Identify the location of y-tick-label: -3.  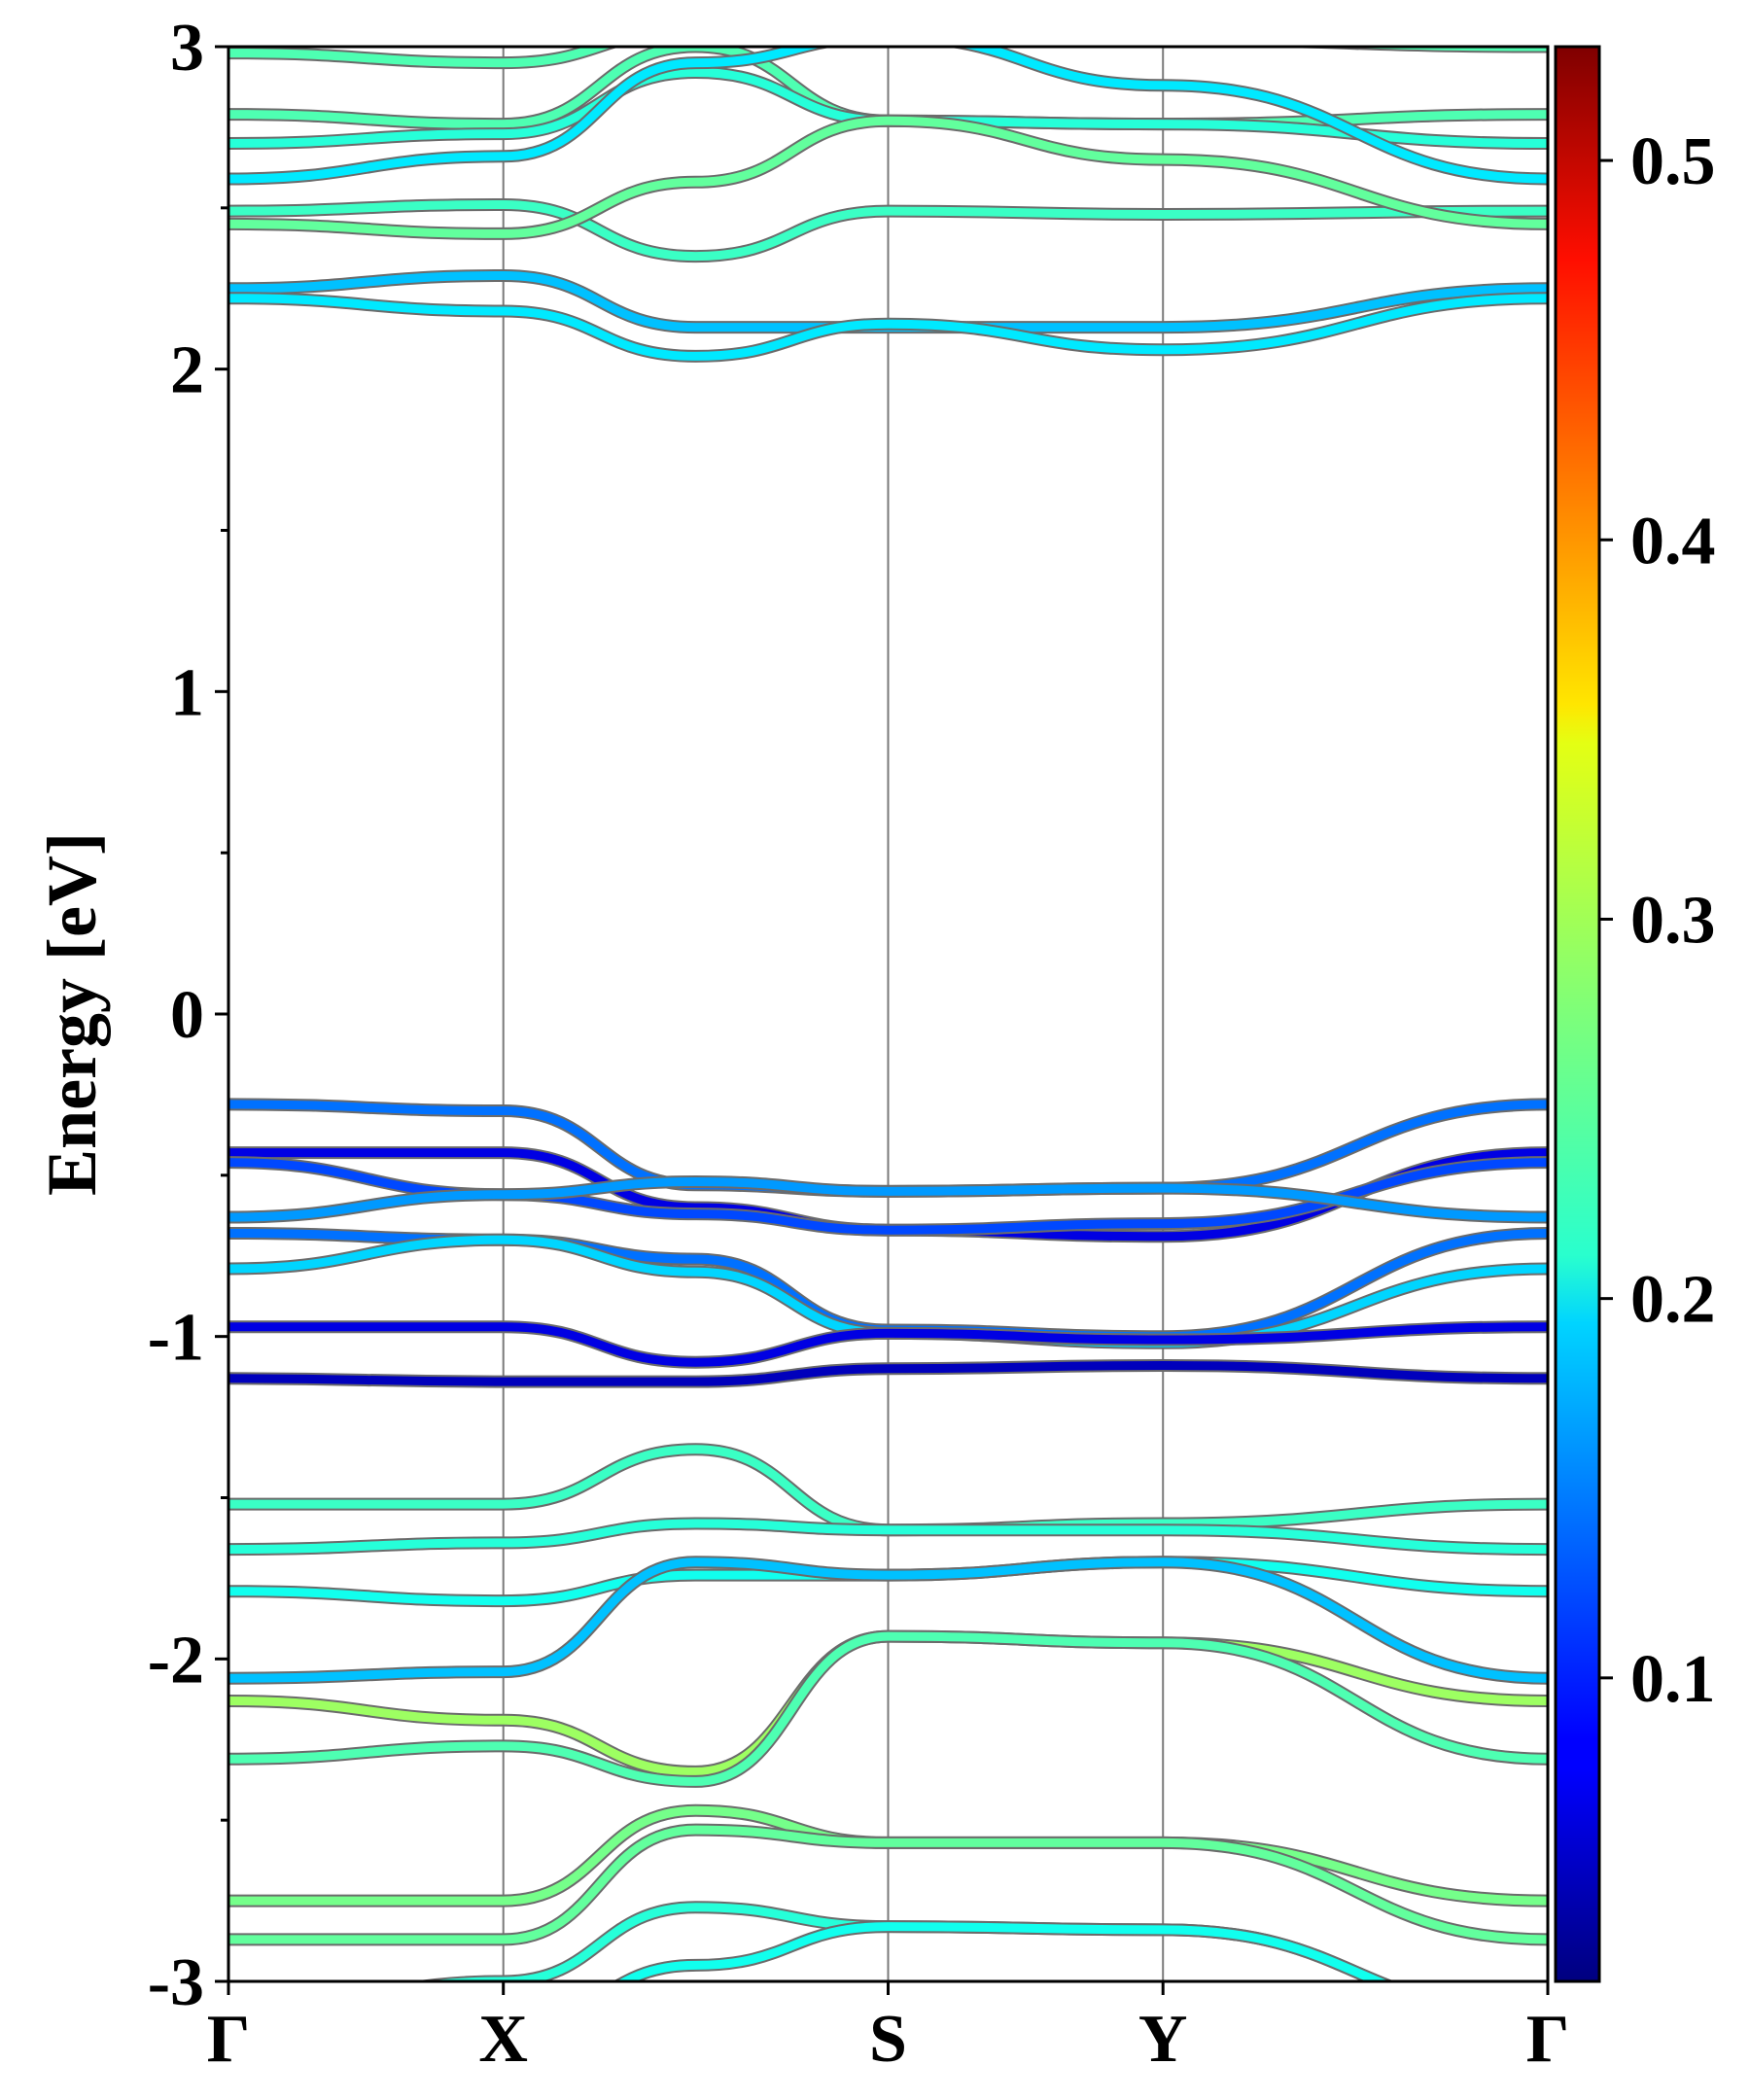
(176, 1982).